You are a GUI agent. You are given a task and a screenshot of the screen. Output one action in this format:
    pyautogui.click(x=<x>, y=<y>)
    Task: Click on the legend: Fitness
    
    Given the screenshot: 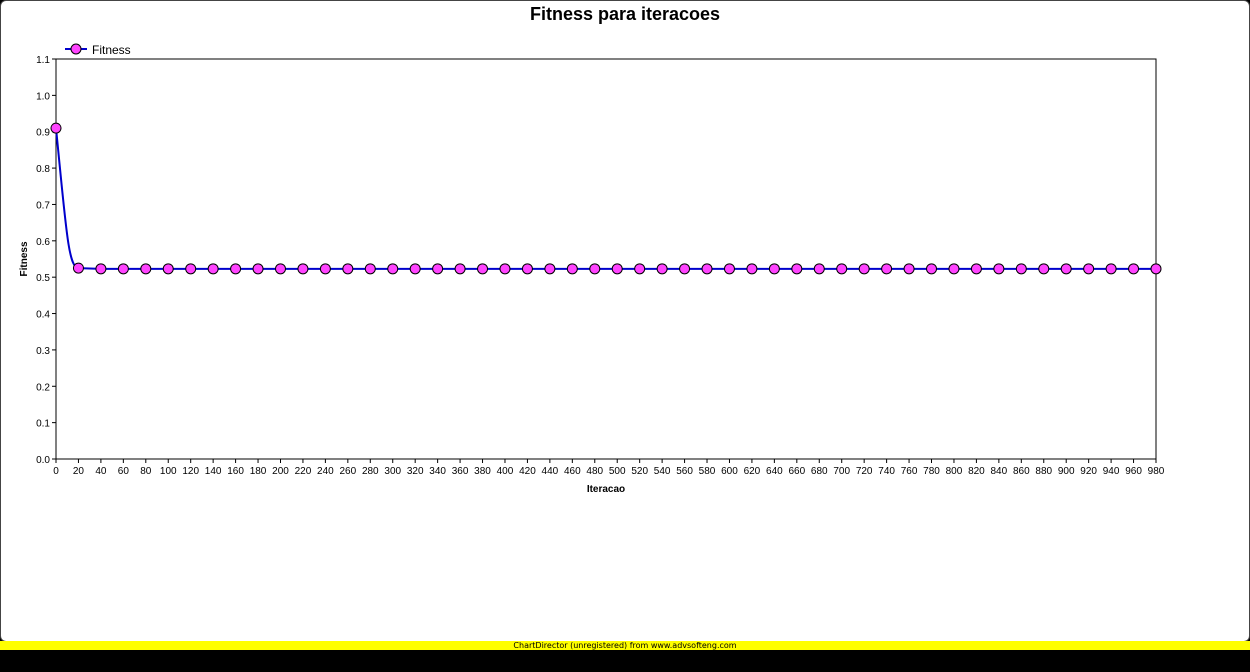 What is the action you would take?
    pyautogui.click(x=98, y=50)
    